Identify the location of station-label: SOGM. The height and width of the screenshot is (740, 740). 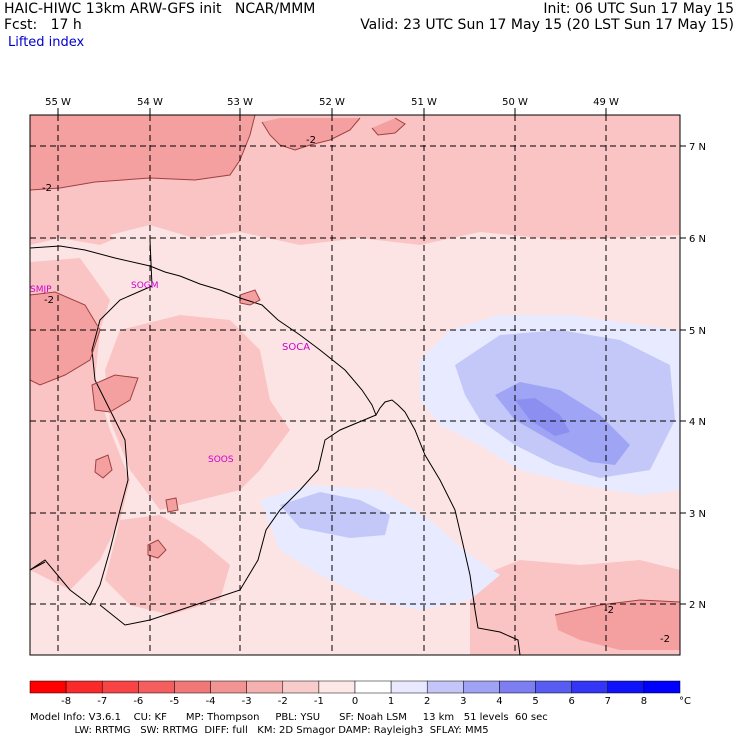
(145, 286).